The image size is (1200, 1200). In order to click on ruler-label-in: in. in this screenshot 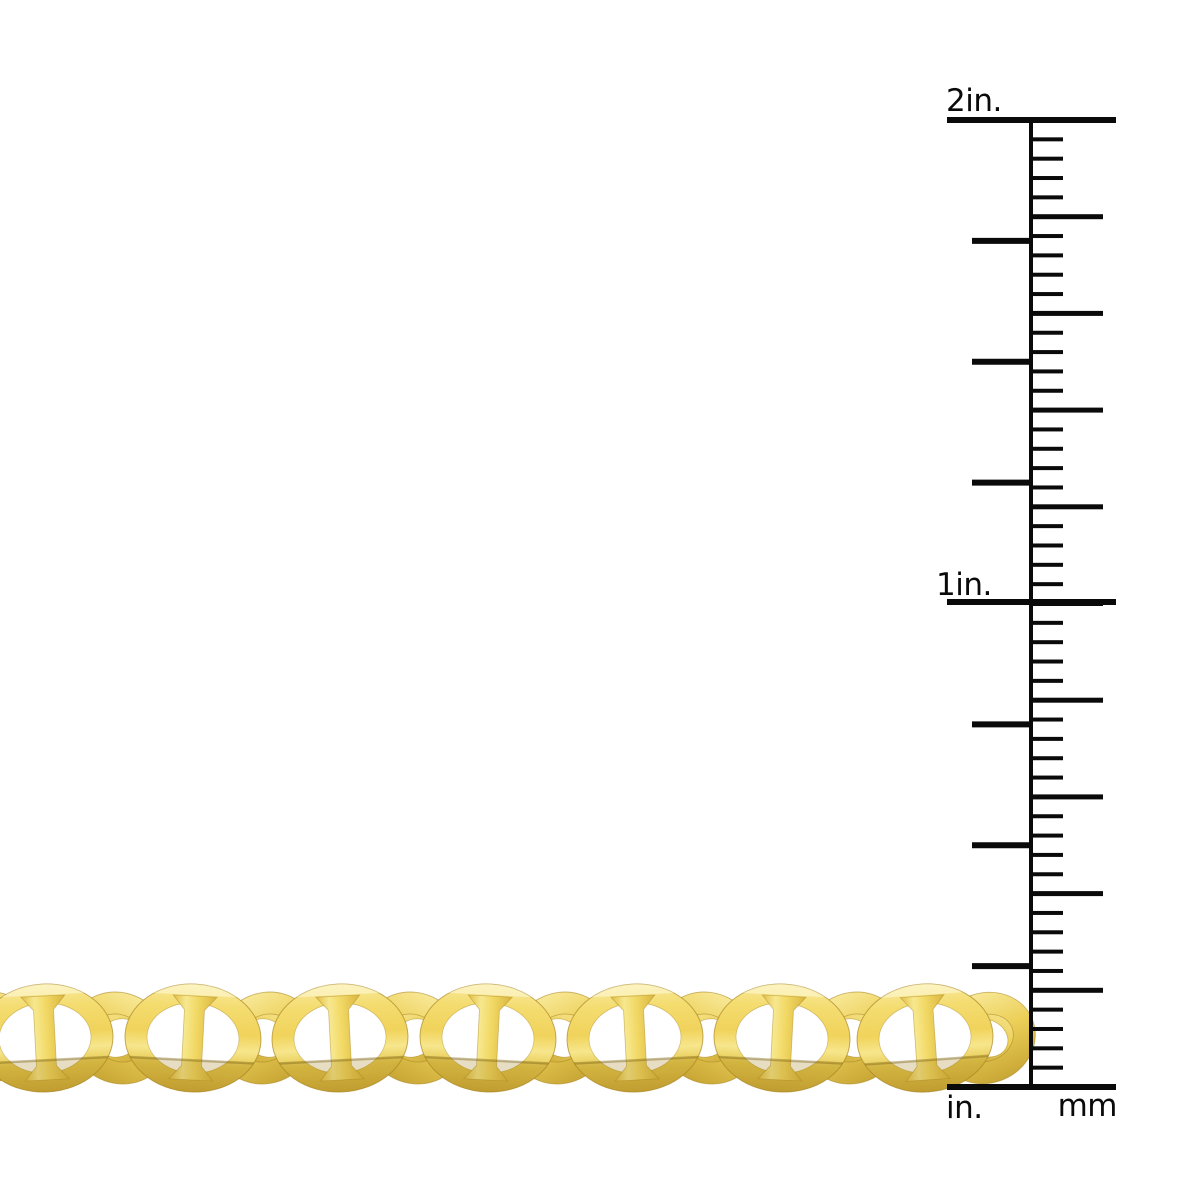, I will do `click(964, 1108)`.